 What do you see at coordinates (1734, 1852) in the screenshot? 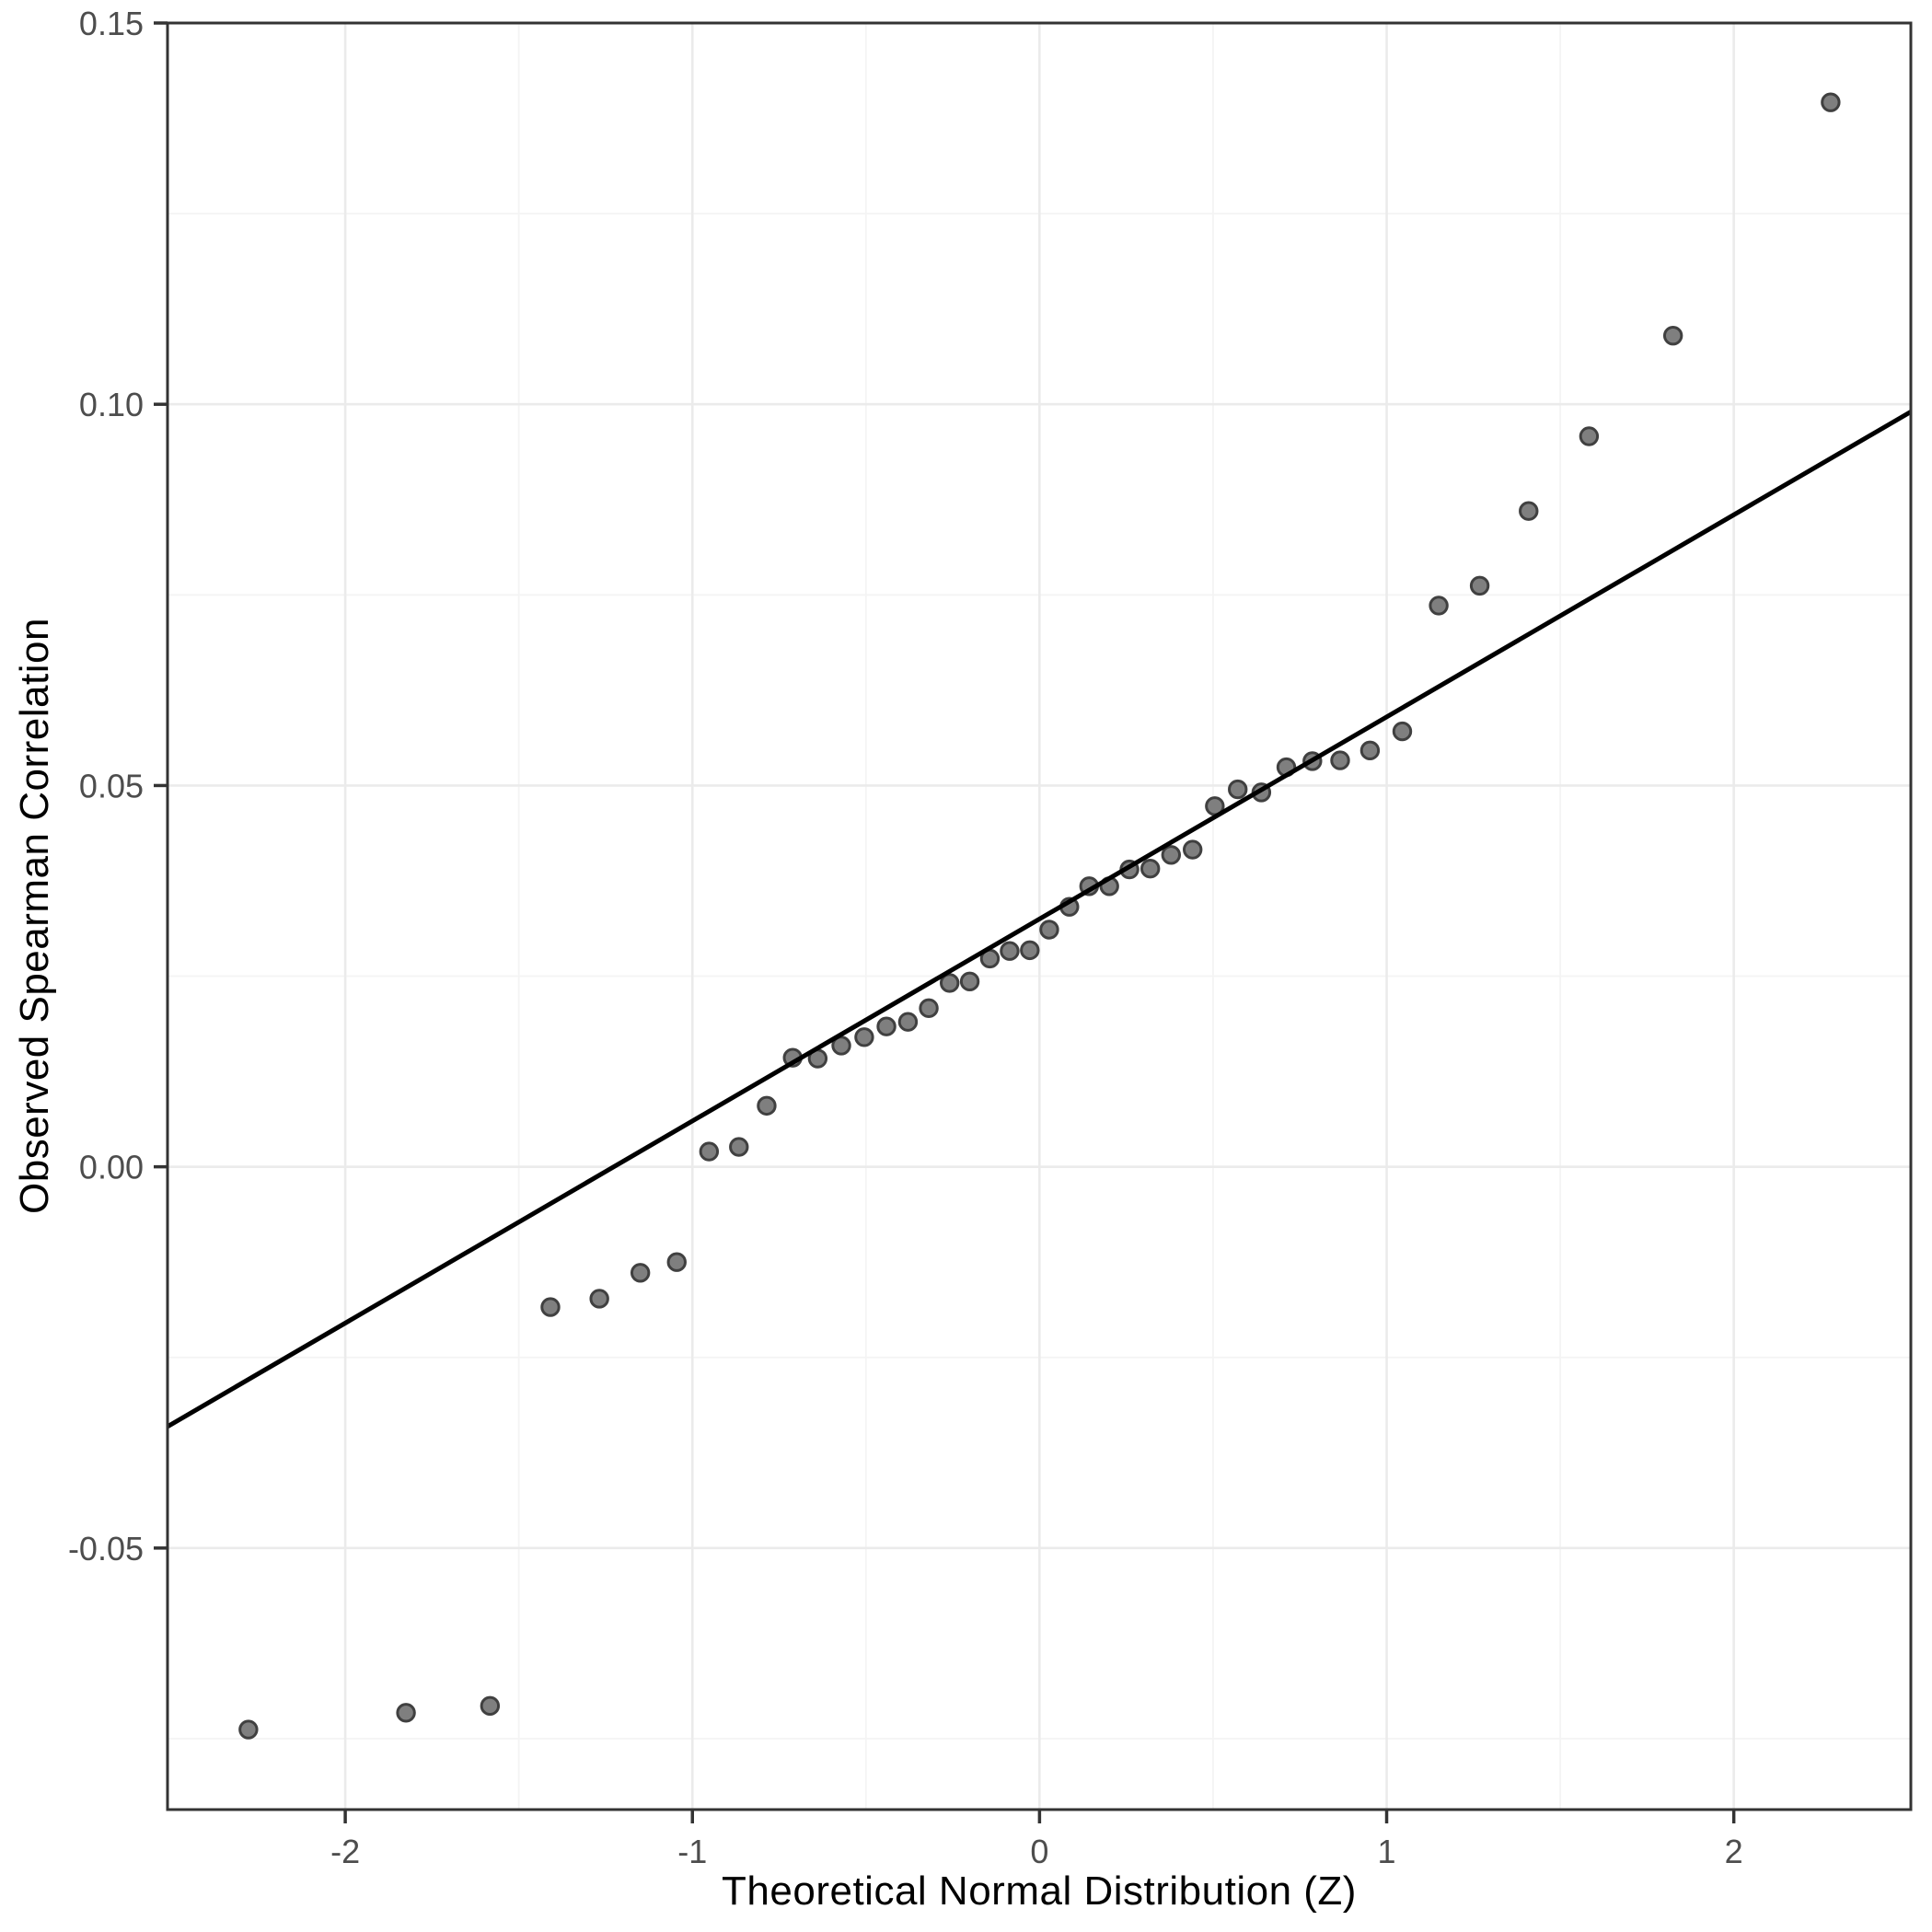
I see `x-tick-label: 2` at bounding box center [1734, 1852].